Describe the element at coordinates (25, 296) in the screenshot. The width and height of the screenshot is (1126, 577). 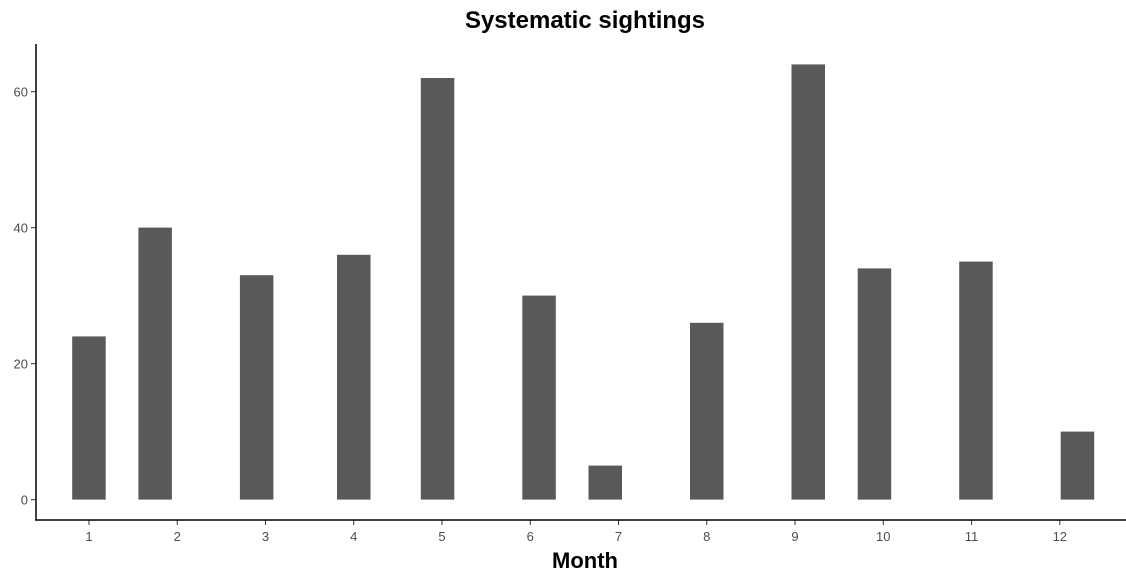
I see `y-axis-ticks: 0 20 40 60` at that location.